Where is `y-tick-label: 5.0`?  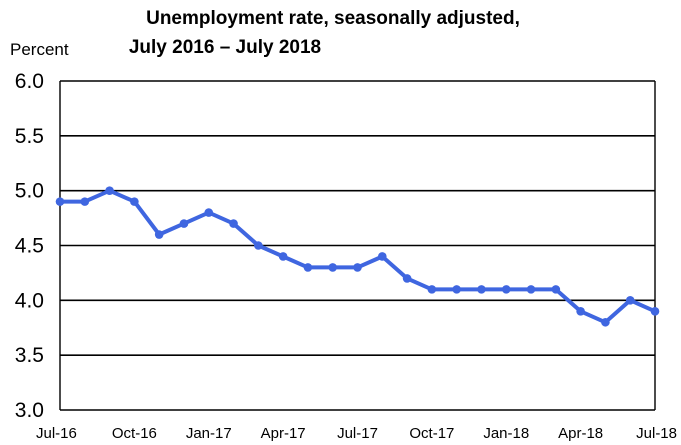 y-tick-label: 5.0 is located at coordinates (29, 191).